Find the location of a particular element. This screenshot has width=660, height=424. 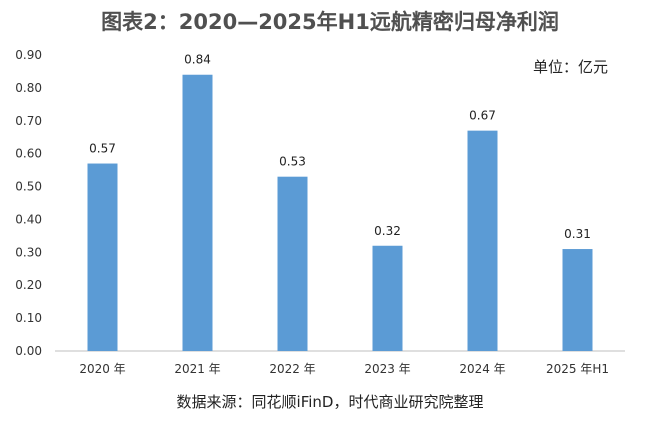

data-label: 0.57 is located at coordinates (102, 149).